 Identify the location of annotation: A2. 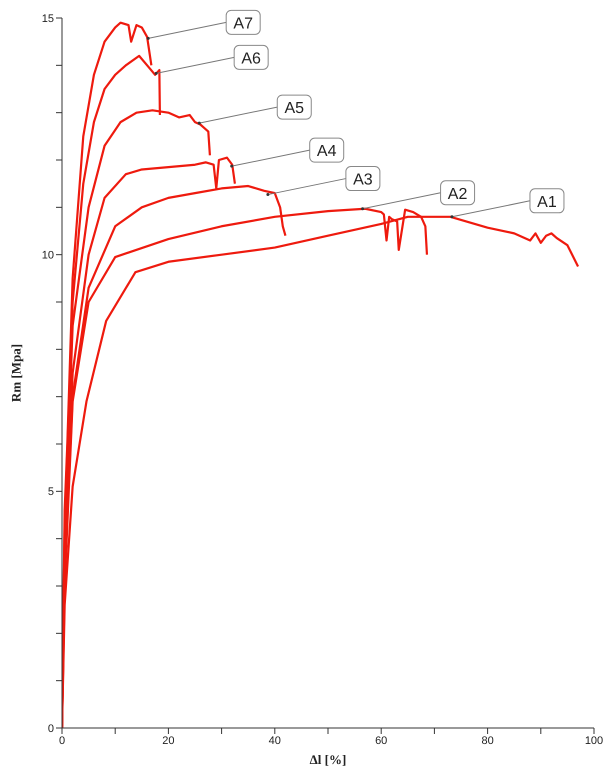
(458, 194).